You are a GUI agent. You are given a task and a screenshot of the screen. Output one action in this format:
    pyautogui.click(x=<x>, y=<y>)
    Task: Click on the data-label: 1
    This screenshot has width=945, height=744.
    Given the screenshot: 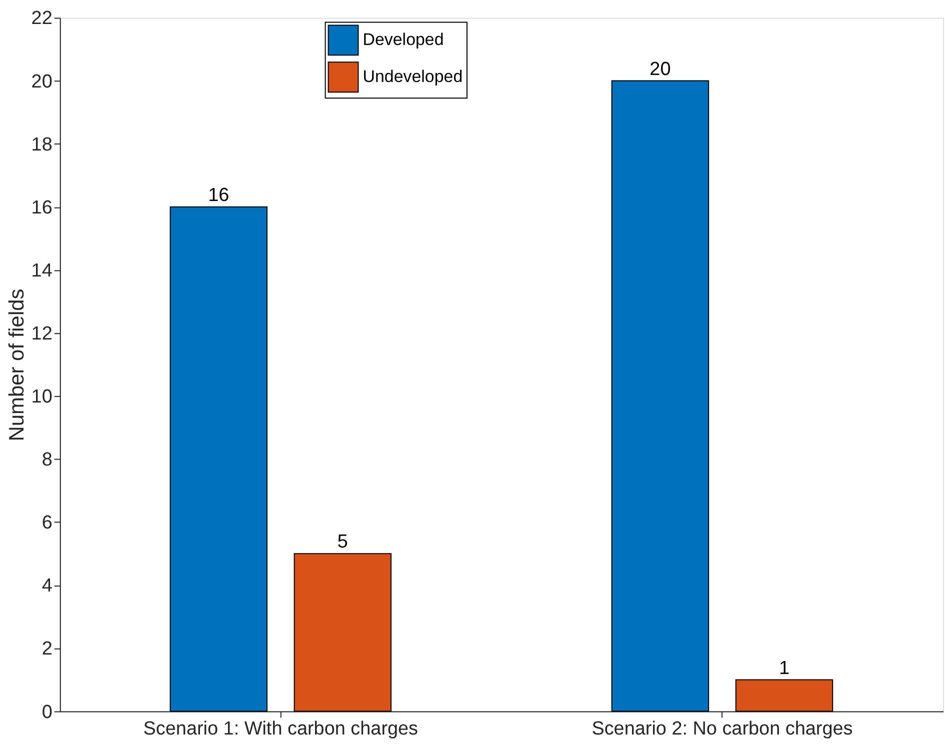 What is the action you would take?
    pyautogui.click(x=784, y=668)
    